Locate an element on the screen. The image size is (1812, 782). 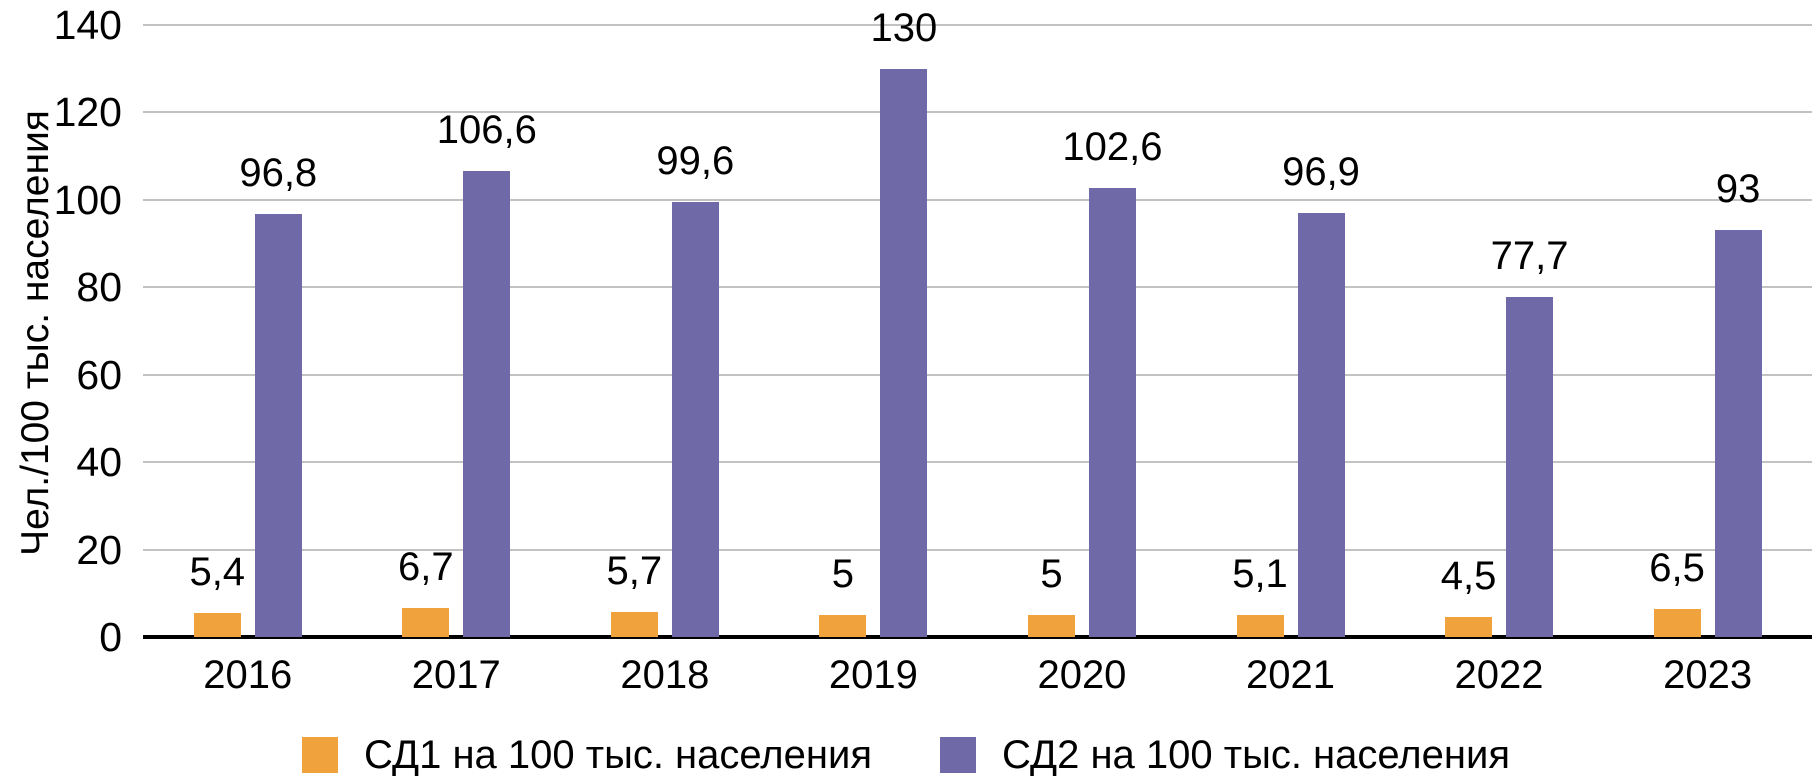
bar-label-sd1-2020: 5 is located at coordinates (1051, 574).